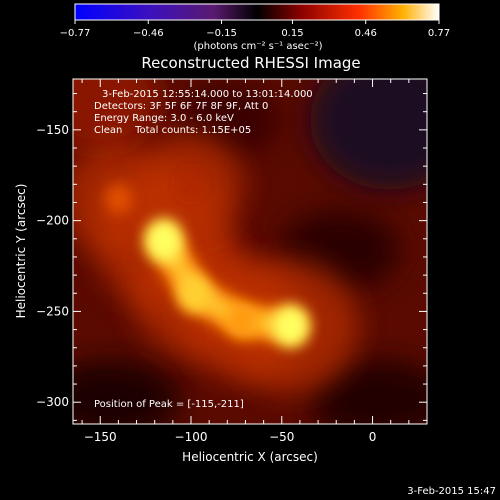 The image size is (500, 500). What do you see at coordinates (373, 437) in the screenshot?
I see `x-tick-label: 0` at bounding box center [373, 437].